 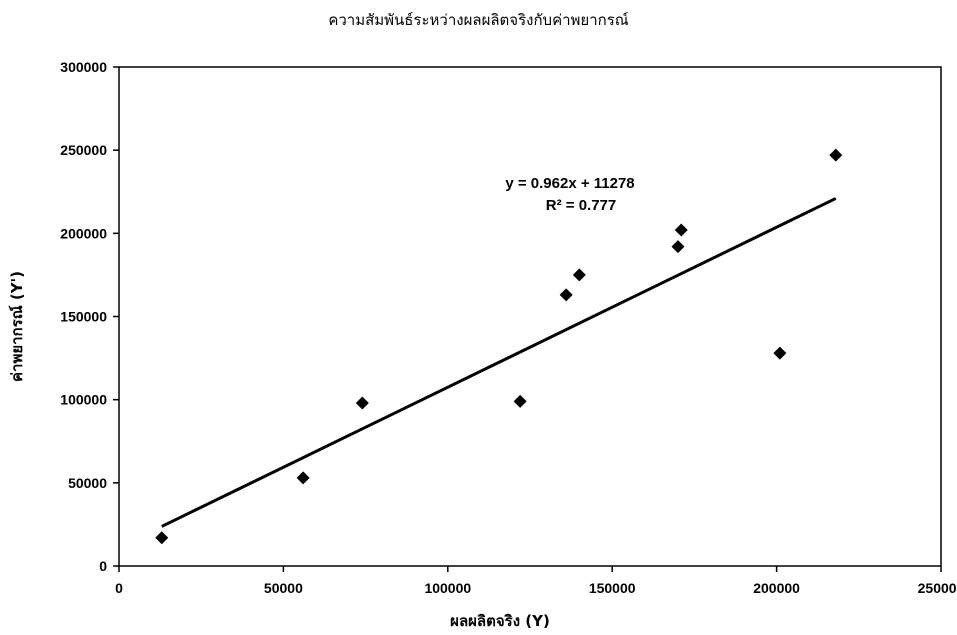 What do you see at coordinates (119, 588) in the screenshot?
I see `x-tick-label: 0` at bounding box center [119, 588].